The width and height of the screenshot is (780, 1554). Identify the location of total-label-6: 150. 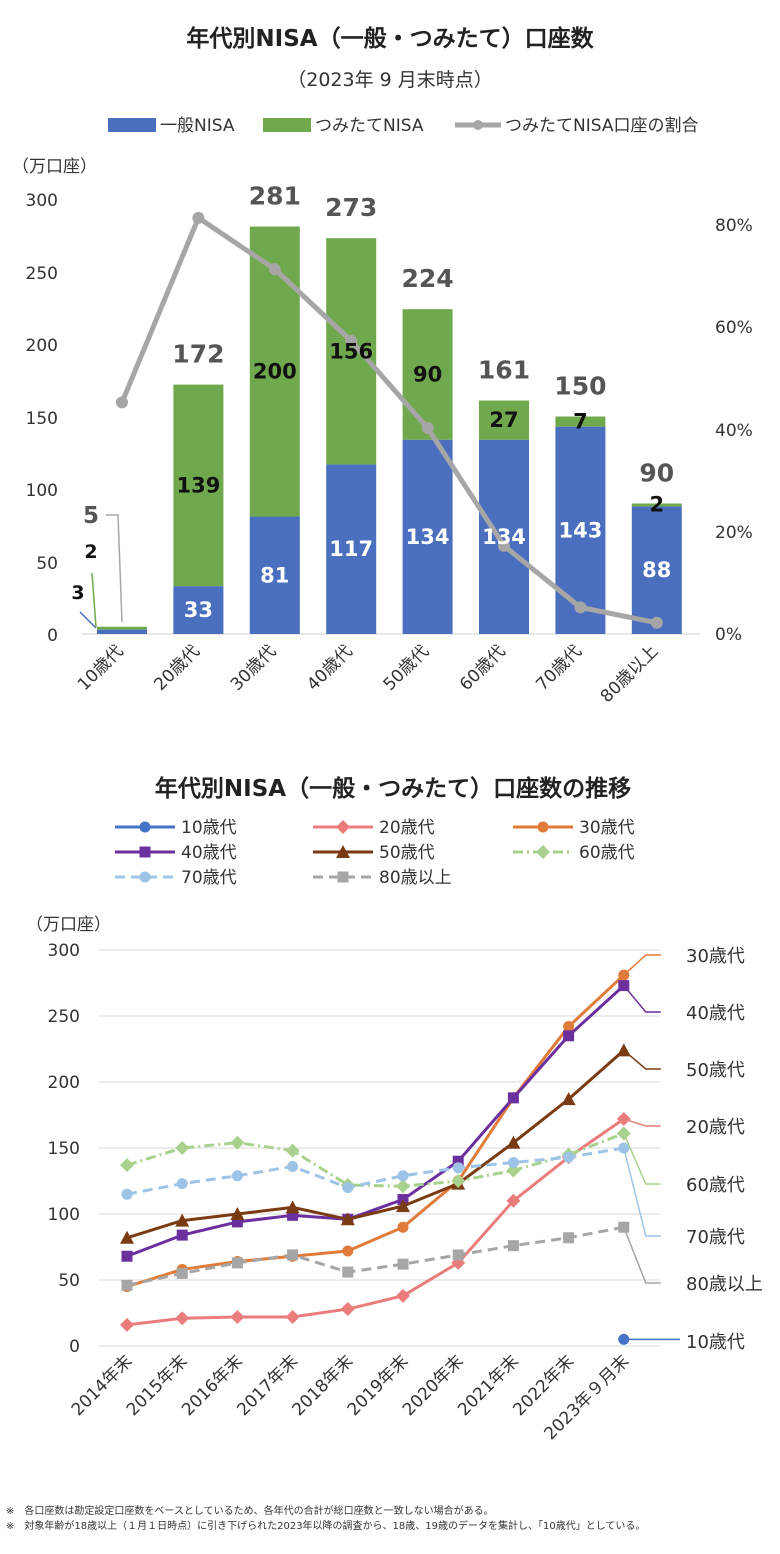
(580, 386).